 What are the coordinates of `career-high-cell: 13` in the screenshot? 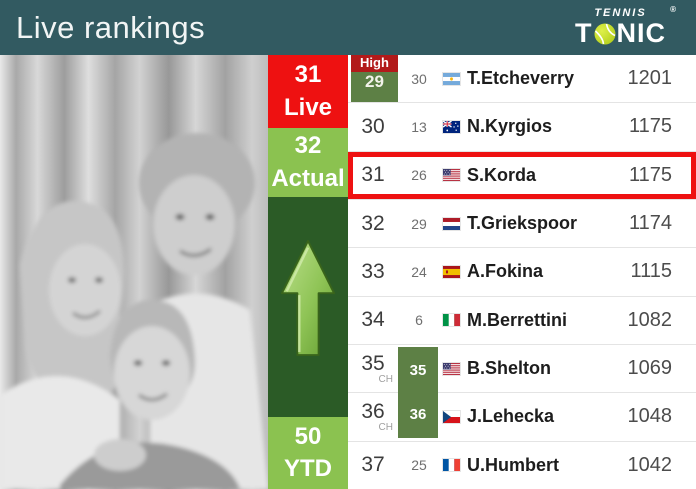 It's located at (419, 126).